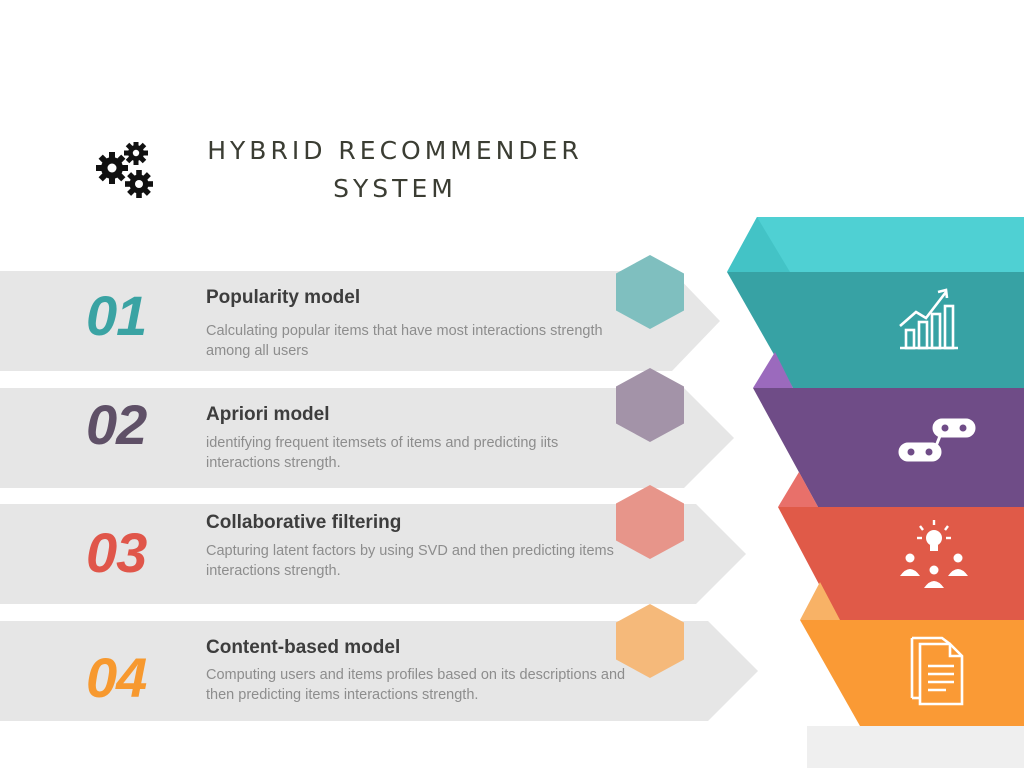 The height and width of the screenshot is (768, 1024). Describe the element at coordinates (933, 553) in the screenshot. I see `idea-people-icon` at that location.